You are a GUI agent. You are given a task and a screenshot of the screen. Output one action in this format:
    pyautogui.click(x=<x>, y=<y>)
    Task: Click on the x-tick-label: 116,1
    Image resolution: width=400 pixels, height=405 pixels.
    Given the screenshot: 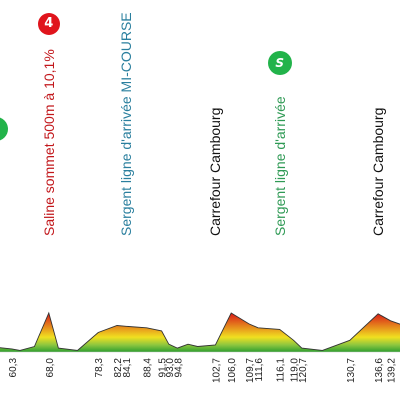 What is the action you would take?
    pyautogui.click(x=281, y=370)
    